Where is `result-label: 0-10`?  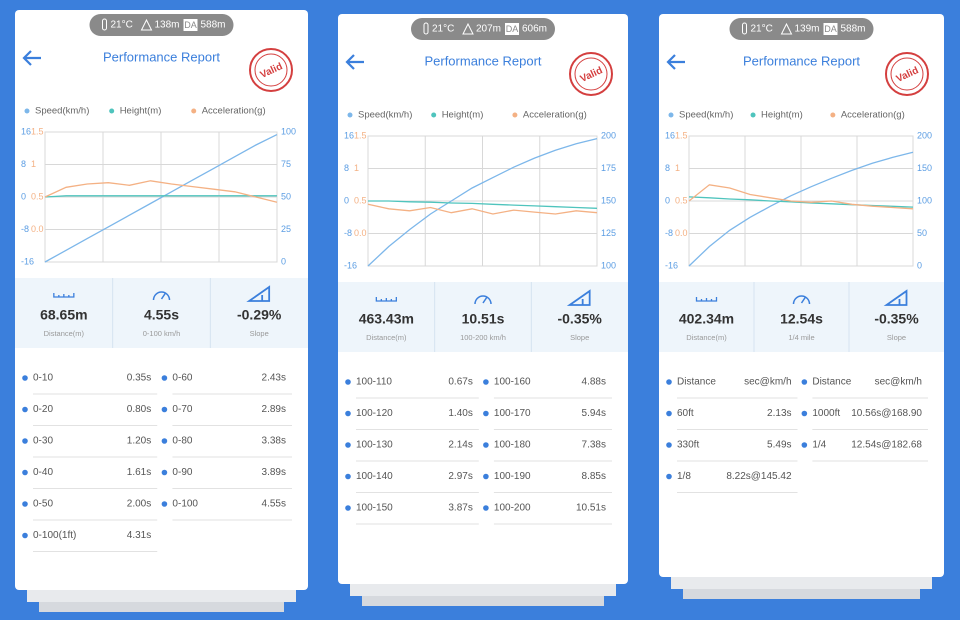
result-label: 0-10 is located at coordinates (43, 378).